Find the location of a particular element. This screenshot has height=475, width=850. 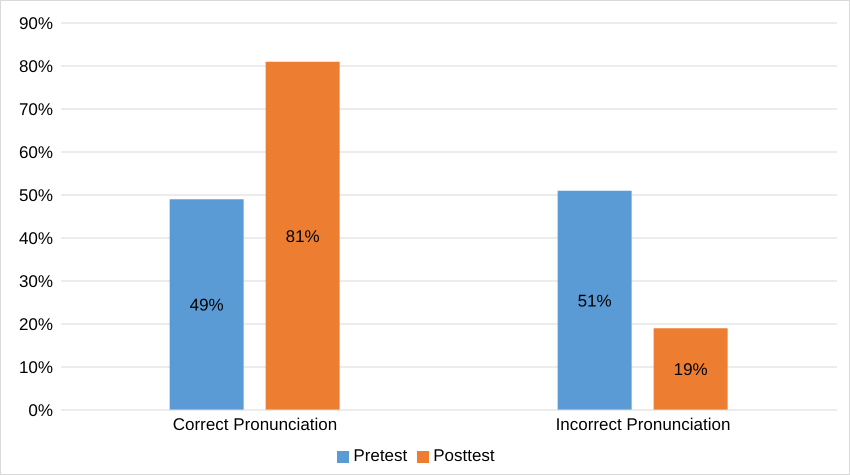

y-tick-label: 30% is located at coordinates (35, 282).